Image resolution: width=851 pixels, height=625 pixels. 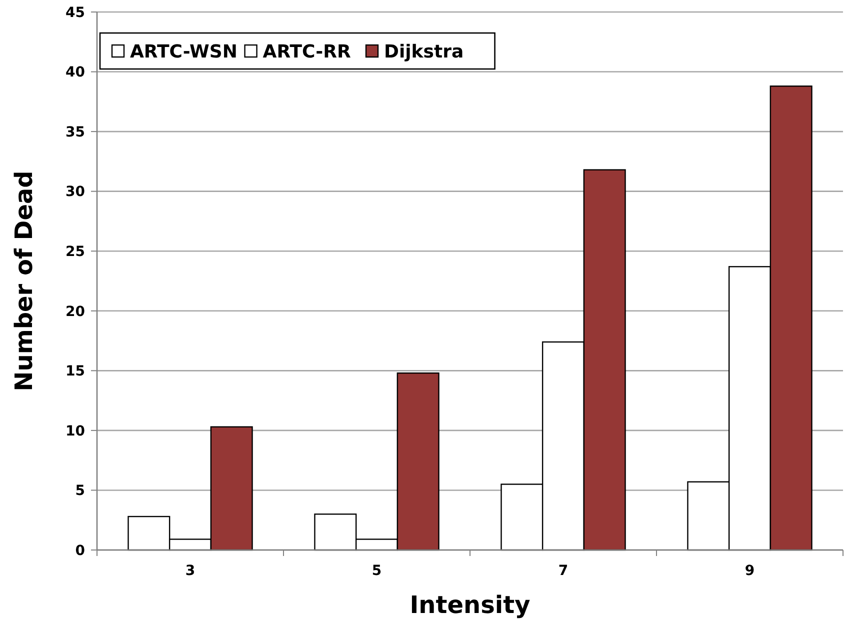 What do you see at coordinates (80, 491) in the screenshot?
I see `y-tick-label: 5` at bounding box center [80, 491].